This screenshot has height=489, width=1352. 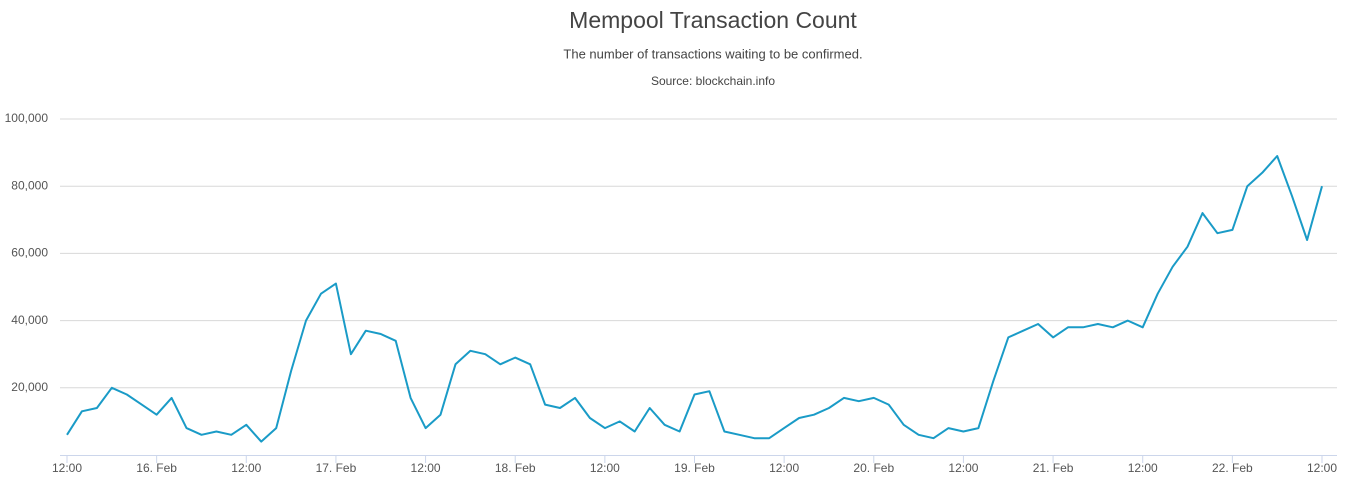 I want to click on chart-title: Mempool Transaction Count, so click(x=713, y=20).